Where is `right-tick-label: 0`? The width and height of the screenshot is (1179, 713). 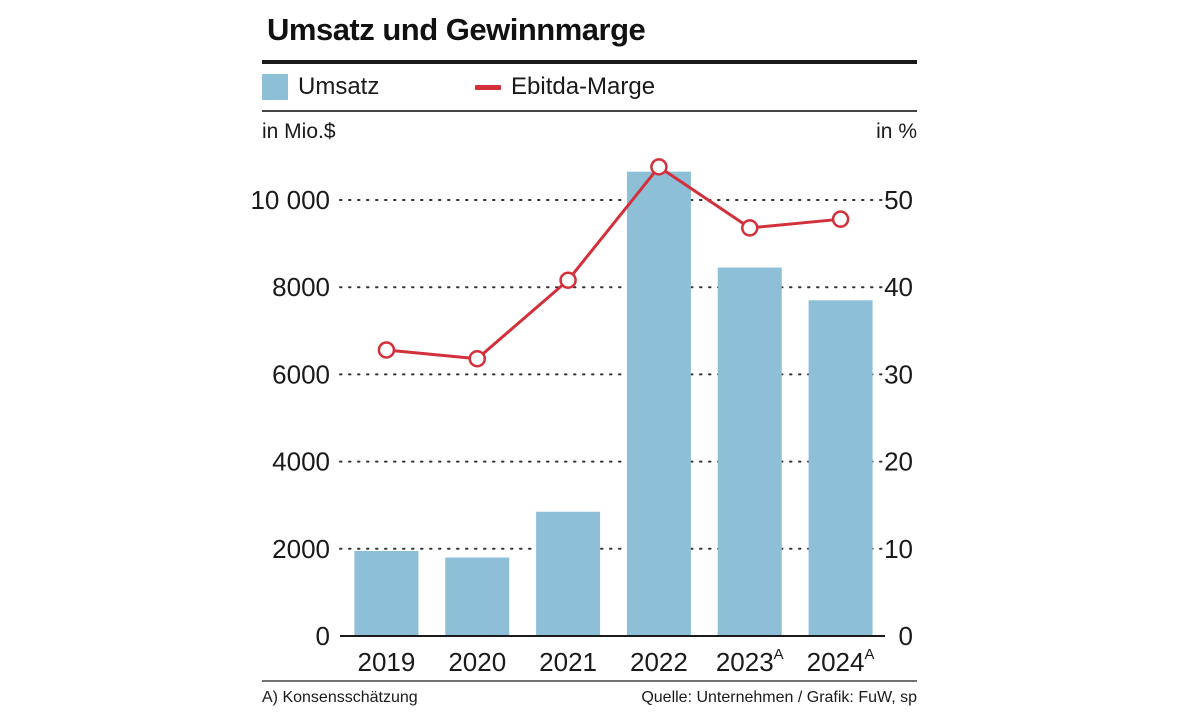
right-tick-label: 0 is located at coordinates (906, 636).